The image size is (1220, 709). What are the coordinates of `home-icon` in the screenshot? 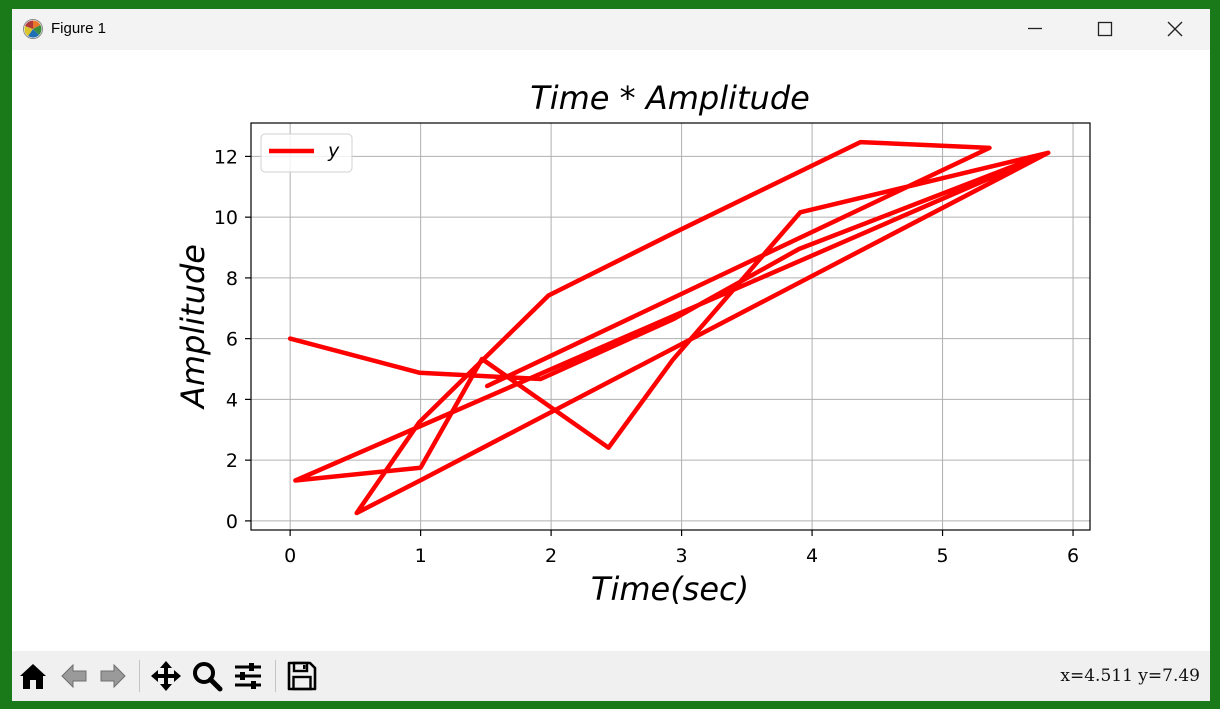 It's located at (33, 676).